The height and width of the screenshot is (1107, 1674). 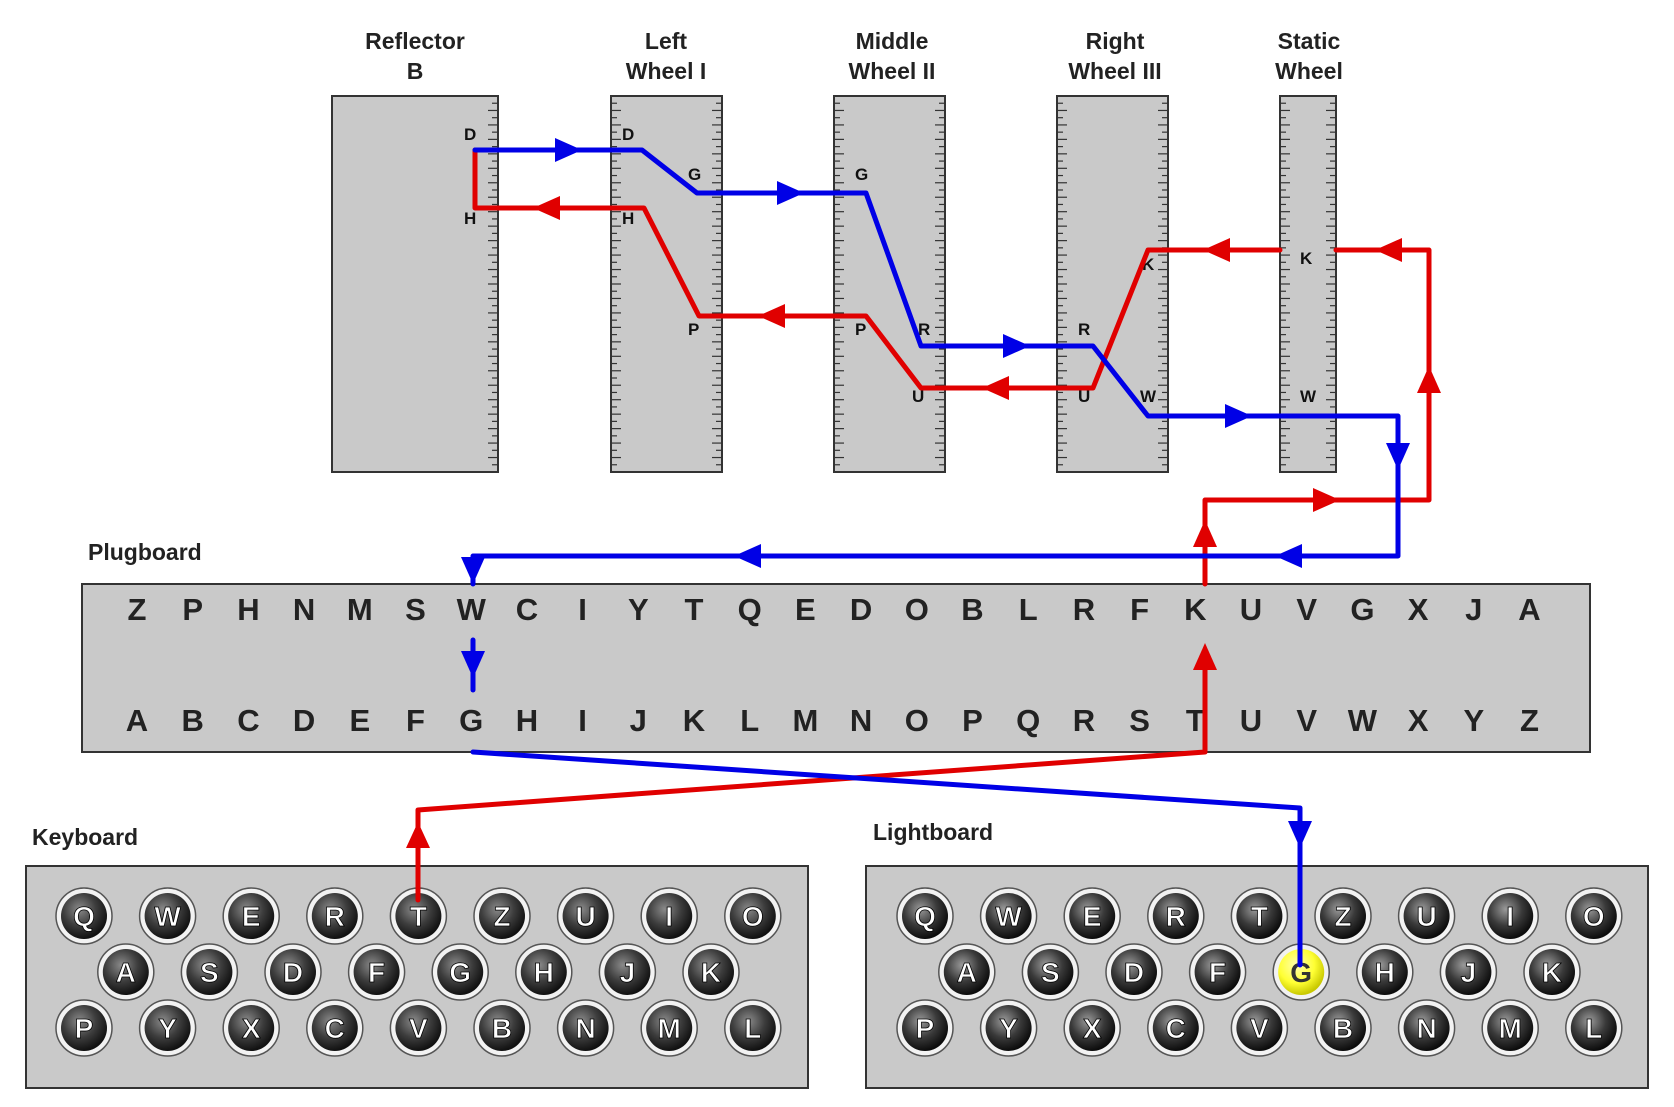 I want to click on keyboard-key-t: T, so click(x=418, y=916).